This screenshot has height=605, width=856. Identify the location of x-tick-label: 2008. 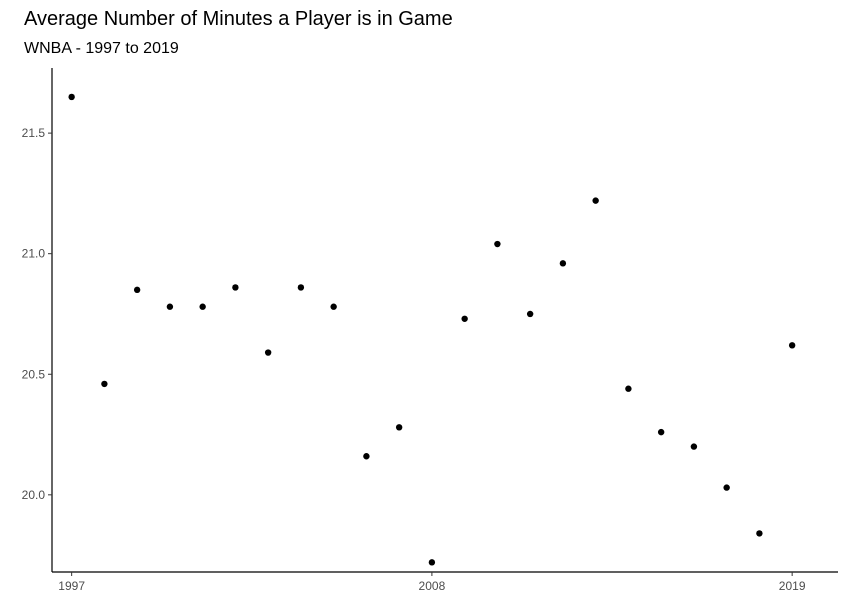
(432, 586).